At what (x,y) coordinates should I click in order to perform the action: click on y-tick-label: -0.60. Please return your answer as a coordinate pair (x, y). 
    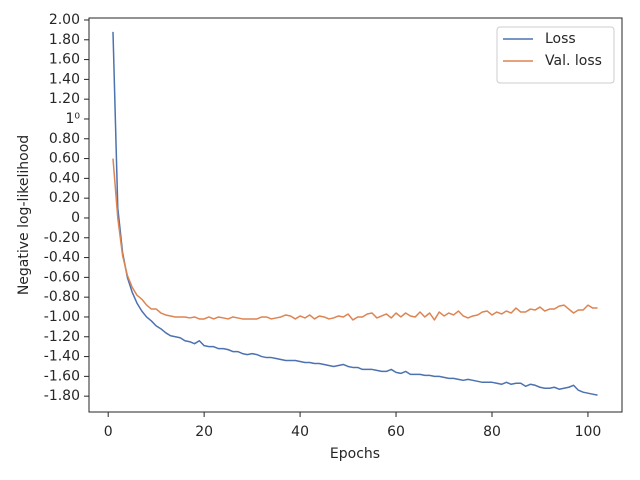
    Looking at the image, I should click on (62, 277).